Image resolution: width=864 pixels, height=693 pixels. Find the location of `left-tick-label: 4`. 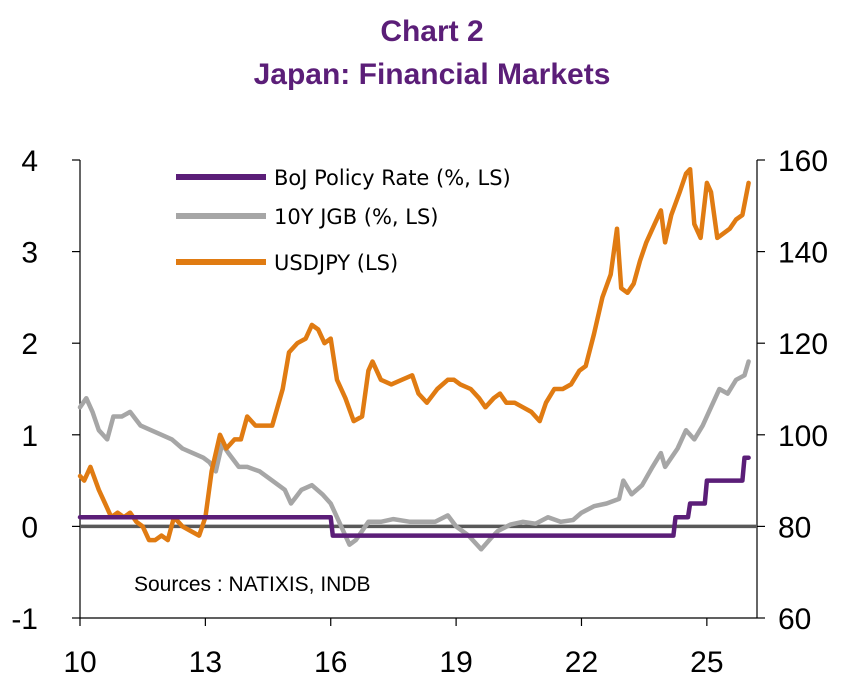

left-tick-label: 4 is located at coordinates (29, 161).